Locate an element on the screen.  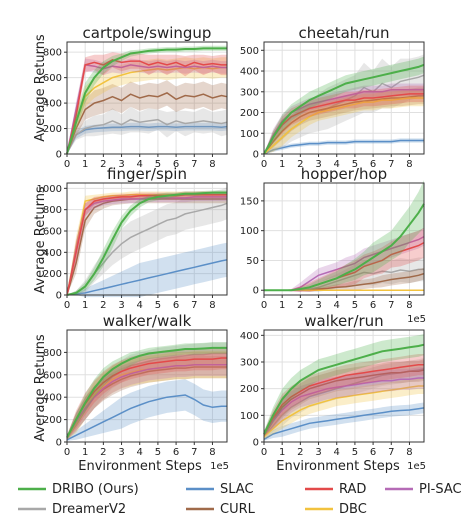
line-dbc is located at coordinates (343, 126).